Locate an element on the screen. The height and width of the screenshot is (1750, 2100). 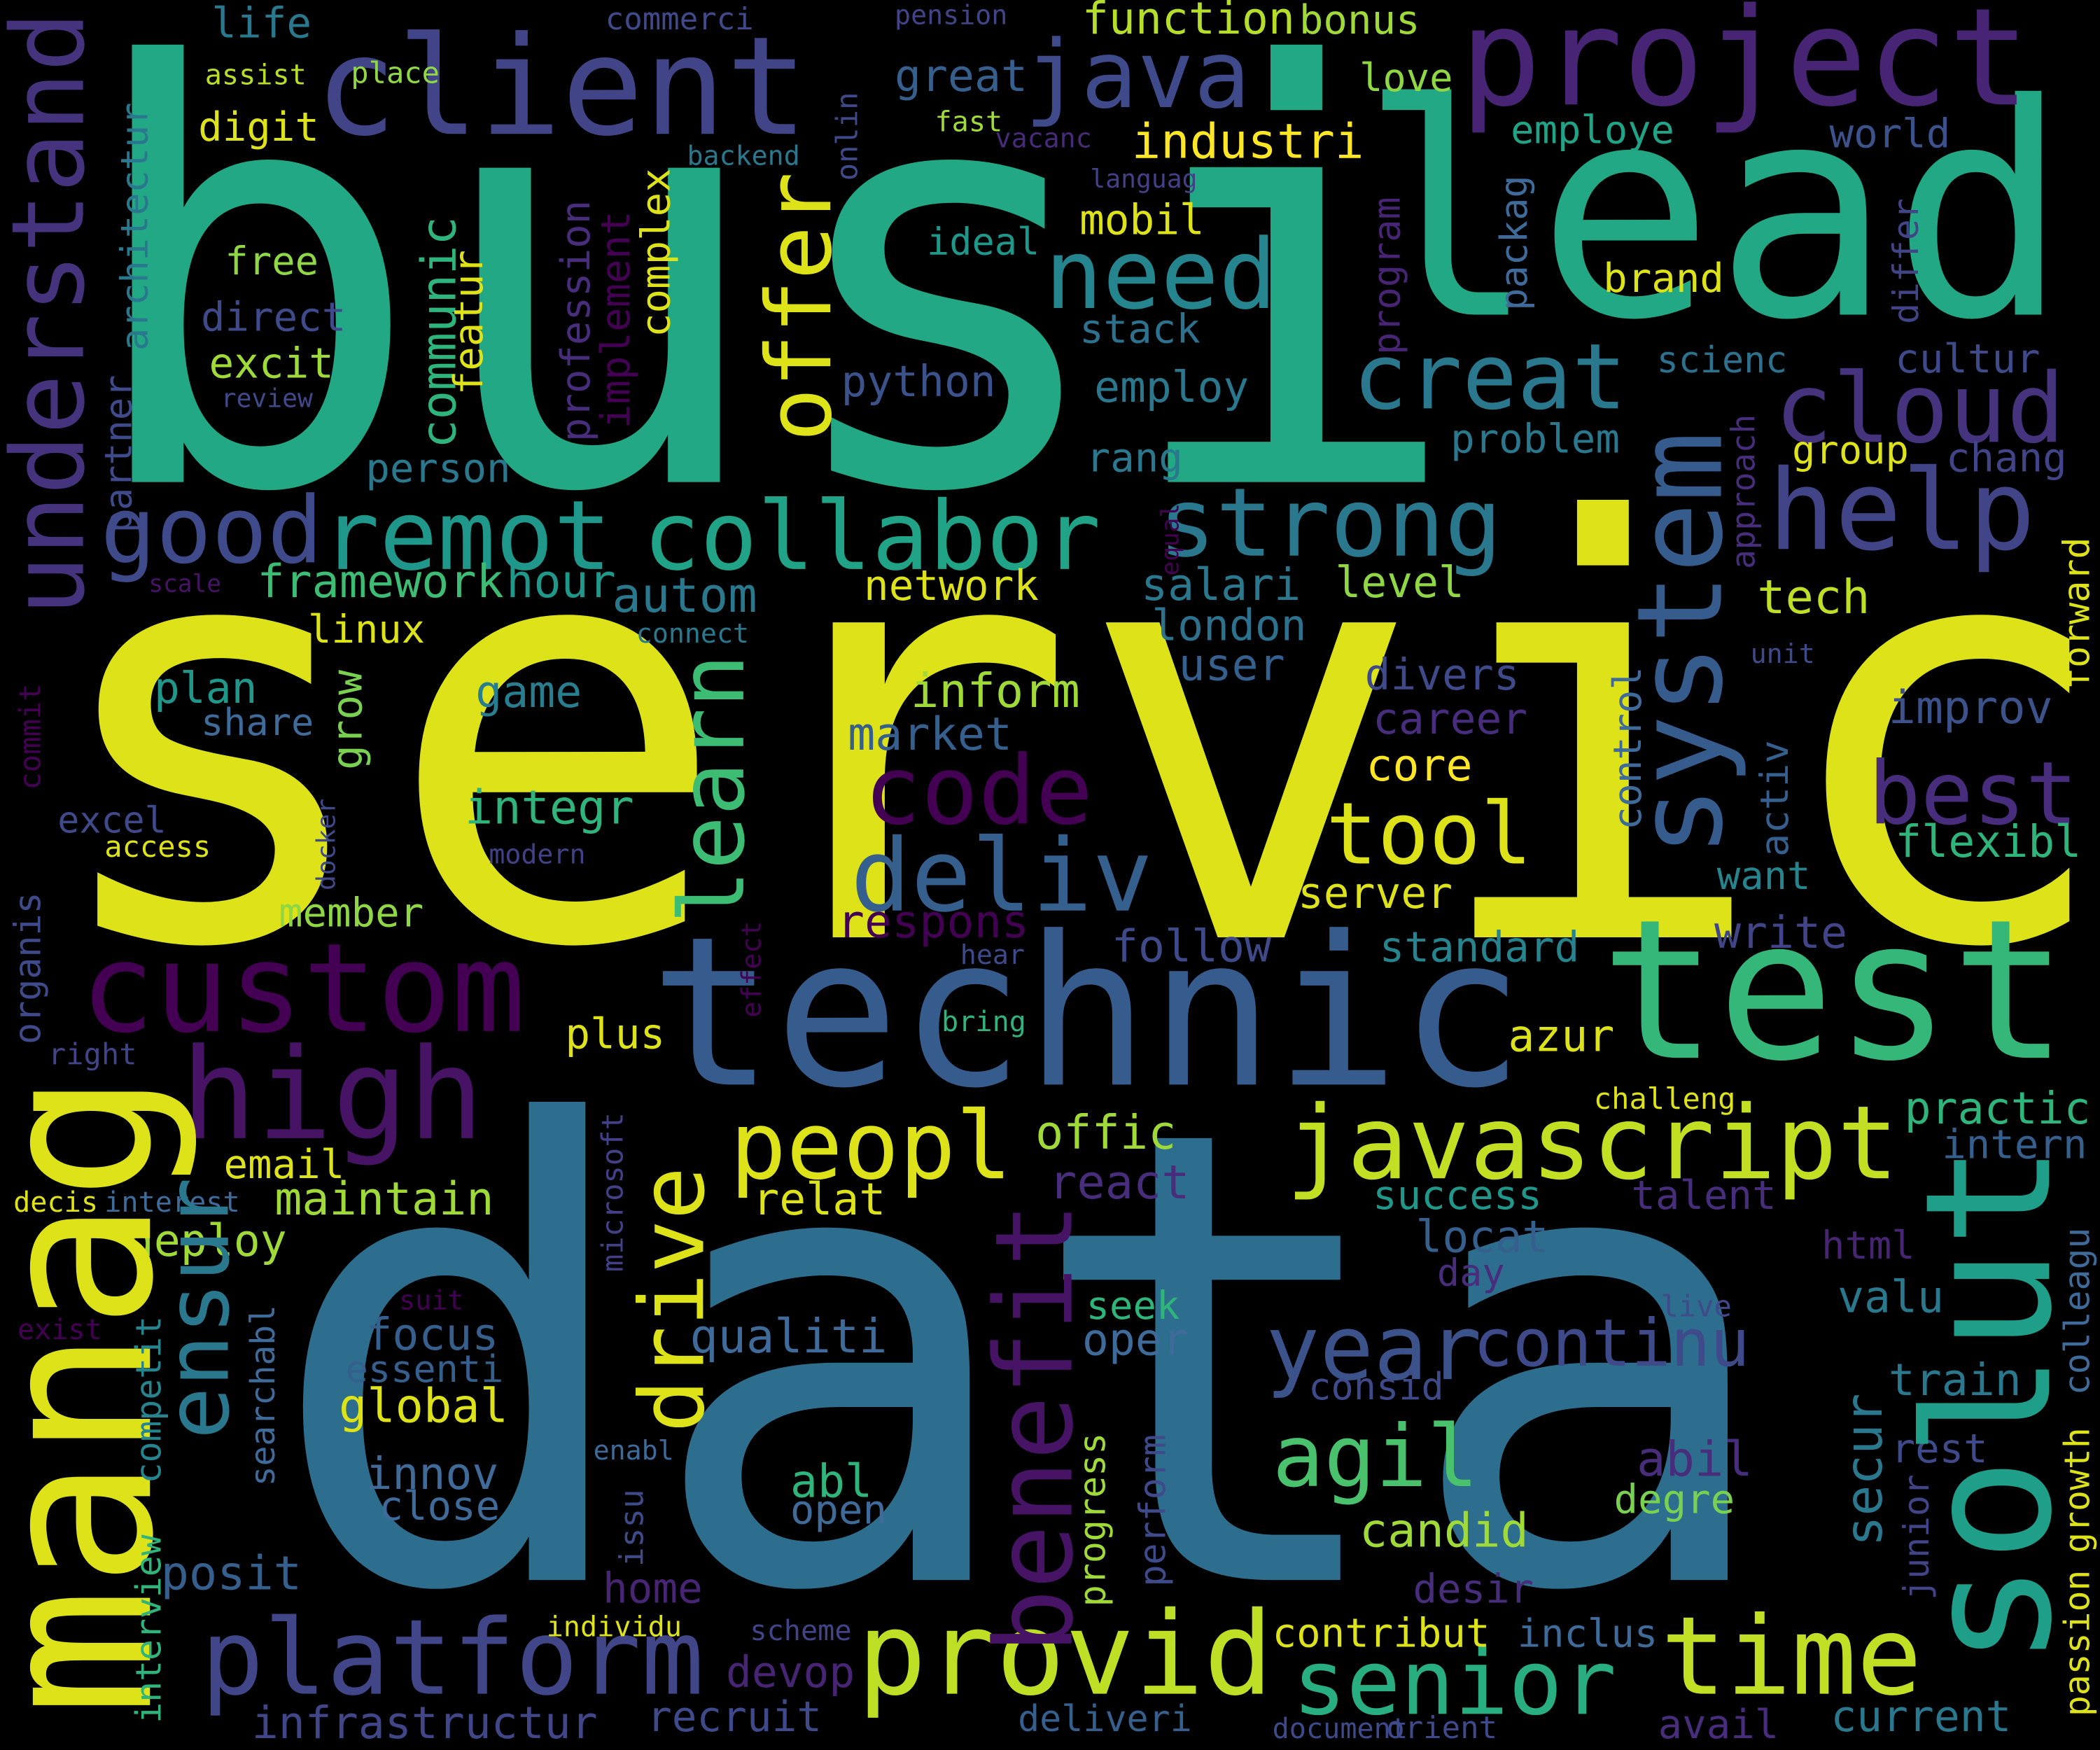
word: document is located at coordinates (1340, 1729).